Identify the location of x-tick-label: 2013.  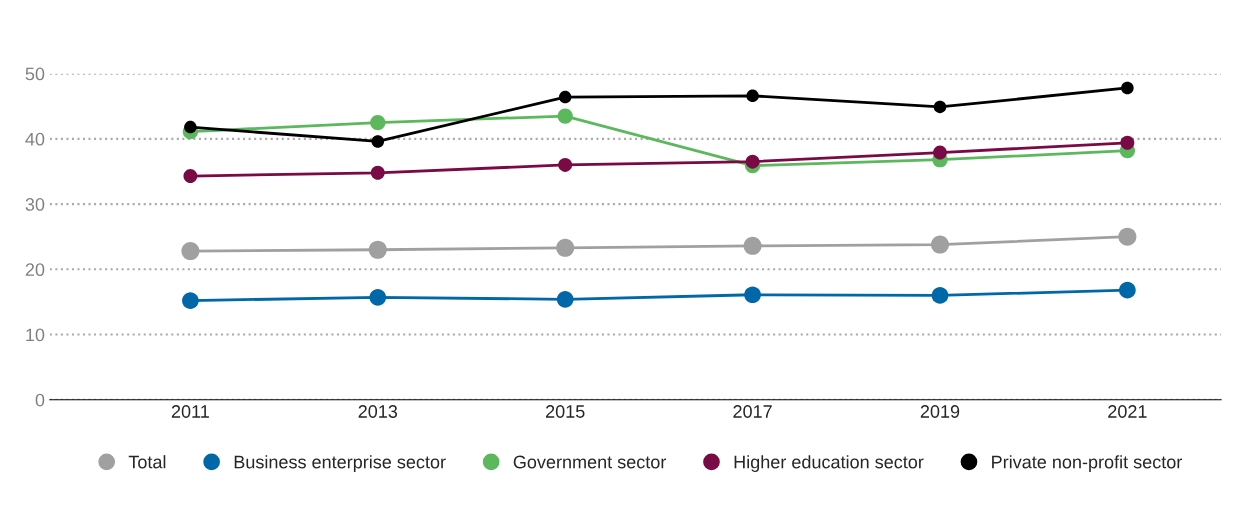
(378, 411).